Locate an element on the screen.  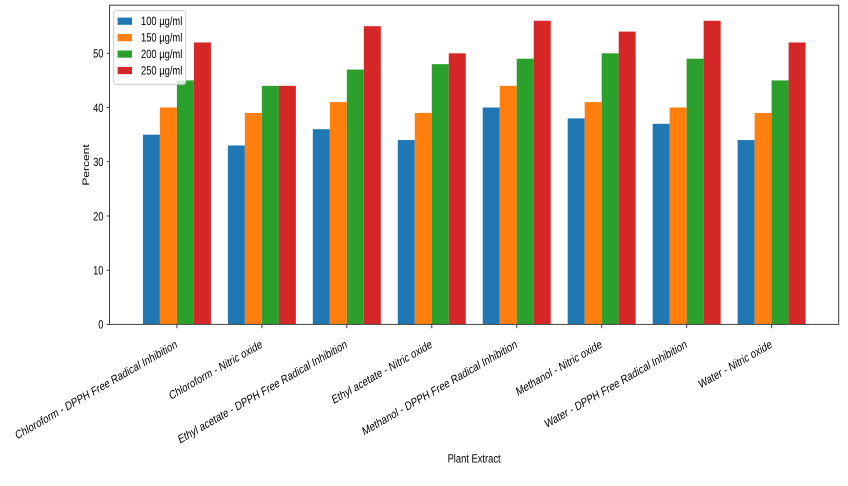
svg-text: 200 µg/ml is located at coordinates (161, 54).